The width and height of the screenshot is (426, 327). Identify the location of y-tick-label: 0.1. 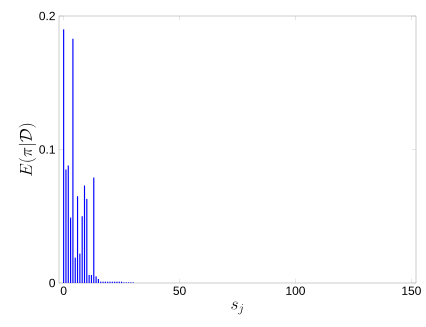
(47, 149).